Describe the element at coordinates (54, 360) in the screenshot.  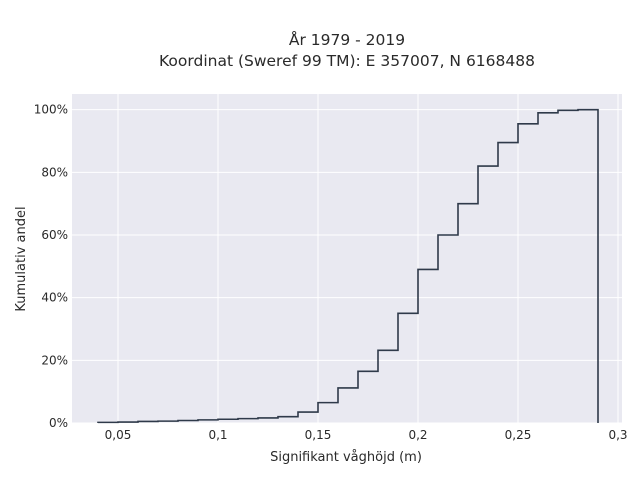
I see `y-tick-label: 20%` at that location.